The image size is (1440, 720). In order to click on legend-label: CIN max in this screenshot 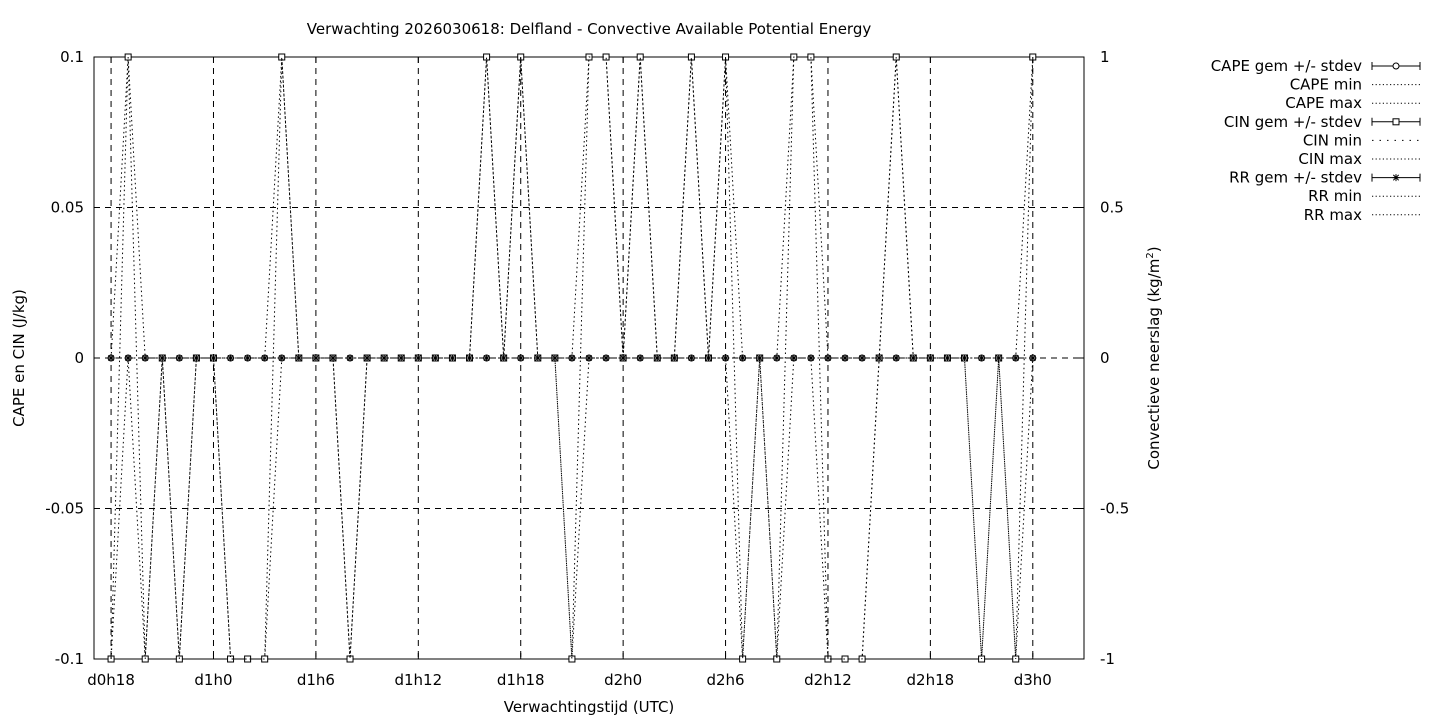, I will do `click(1330, 159)`.